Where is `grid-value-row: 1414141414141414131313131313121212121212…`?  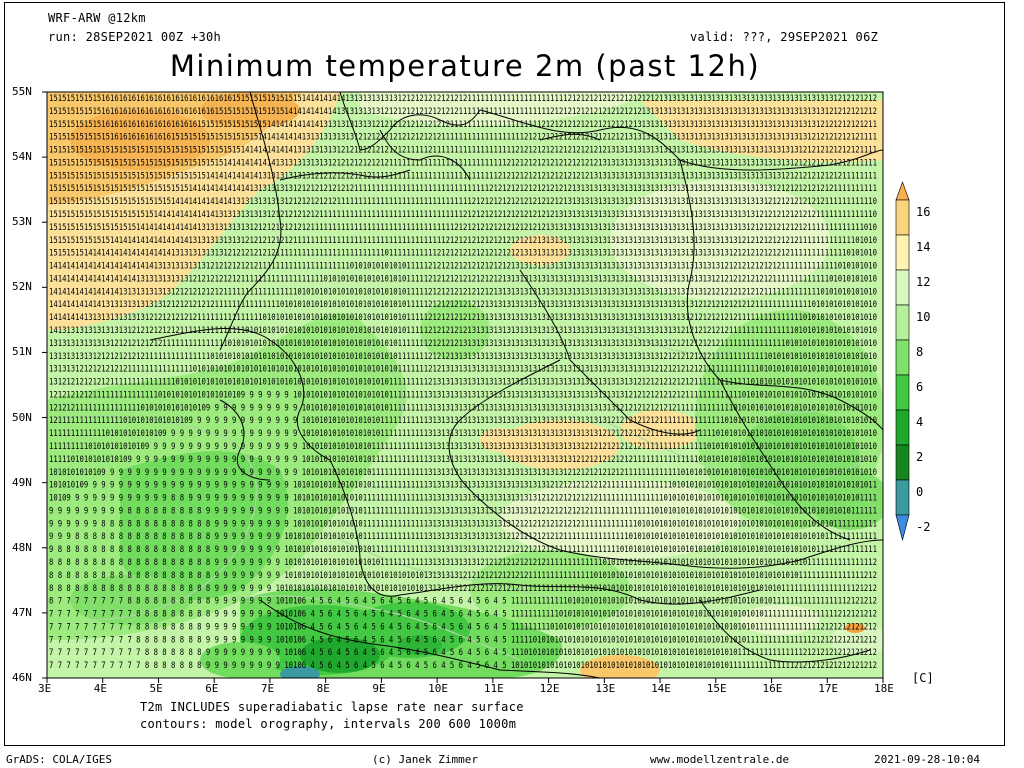 grid-value-row: 1414141414141414131313131313121212121212… is located at coordinates (463, 292).